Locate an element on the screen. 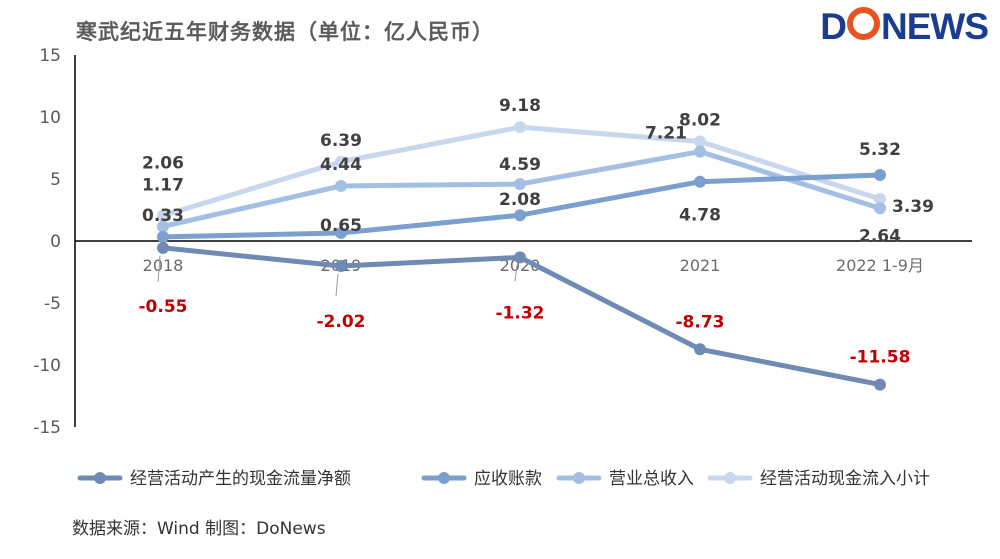  x-category-label: 2021 is located at coordinates (700, 265).